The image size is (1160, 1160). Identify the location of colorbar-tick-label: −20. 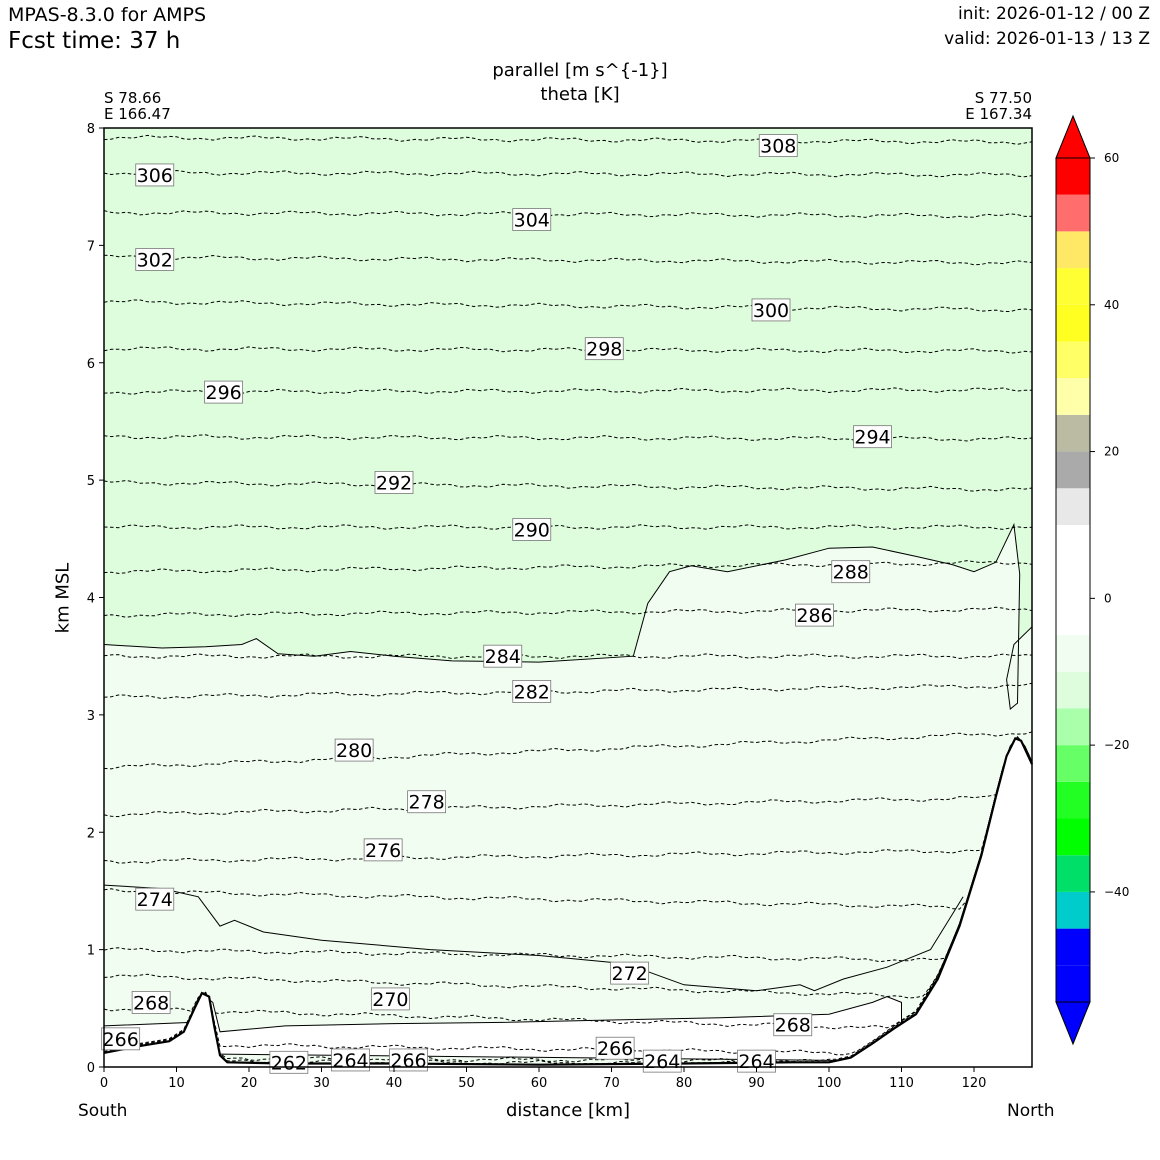
(1116, 745).